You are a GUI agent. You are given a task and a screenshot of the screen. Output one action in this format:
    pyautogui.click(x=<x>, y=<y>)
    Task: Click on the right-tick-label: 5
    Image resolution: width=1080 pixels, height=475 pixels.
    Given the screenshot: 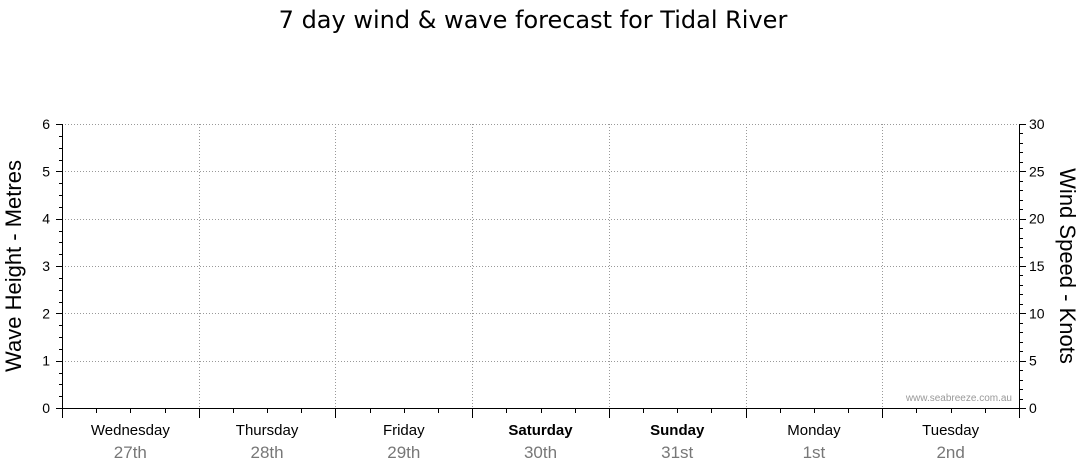 What is the action you would take?
    pyautogui.click(x=1033, y=361)
    